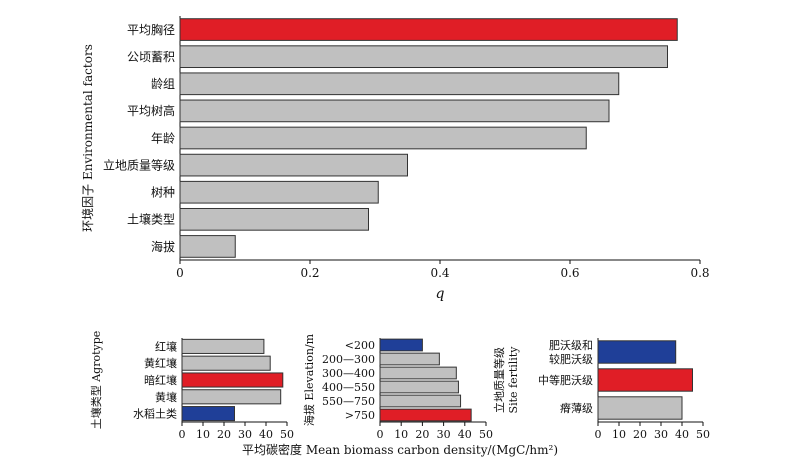 This screenshot has height=470, width=800. Describe the element at coordinates (569, 273) in the screenshot. I see `x-tick-label: 0.6` at that location.